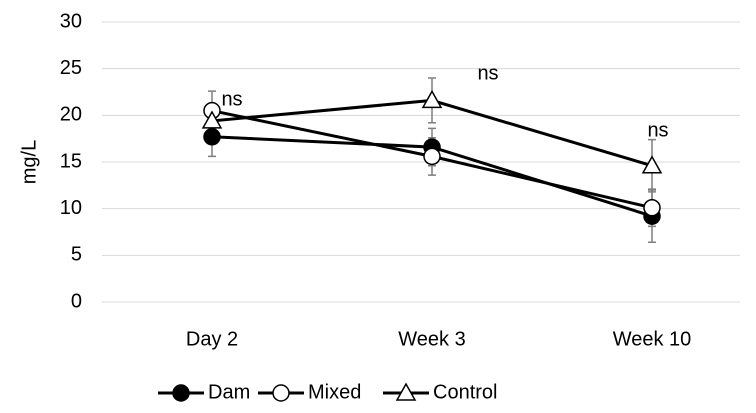 This screenshot has width=756, height=413. What do you see at coordinates (29, 162) in the screenshot?
I see `y-axis-label: mg/L` at bounding box center [29, 162].